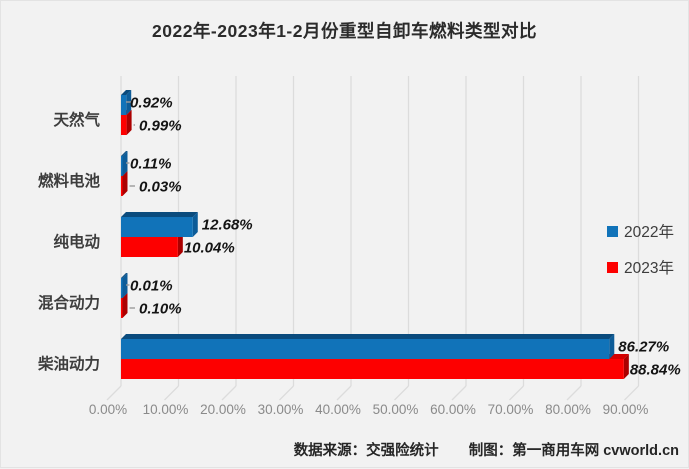  Describe the element at coordinates (453, 409) in the screenshot. I see `x-axis-tick-label: 60.00%` at that location.